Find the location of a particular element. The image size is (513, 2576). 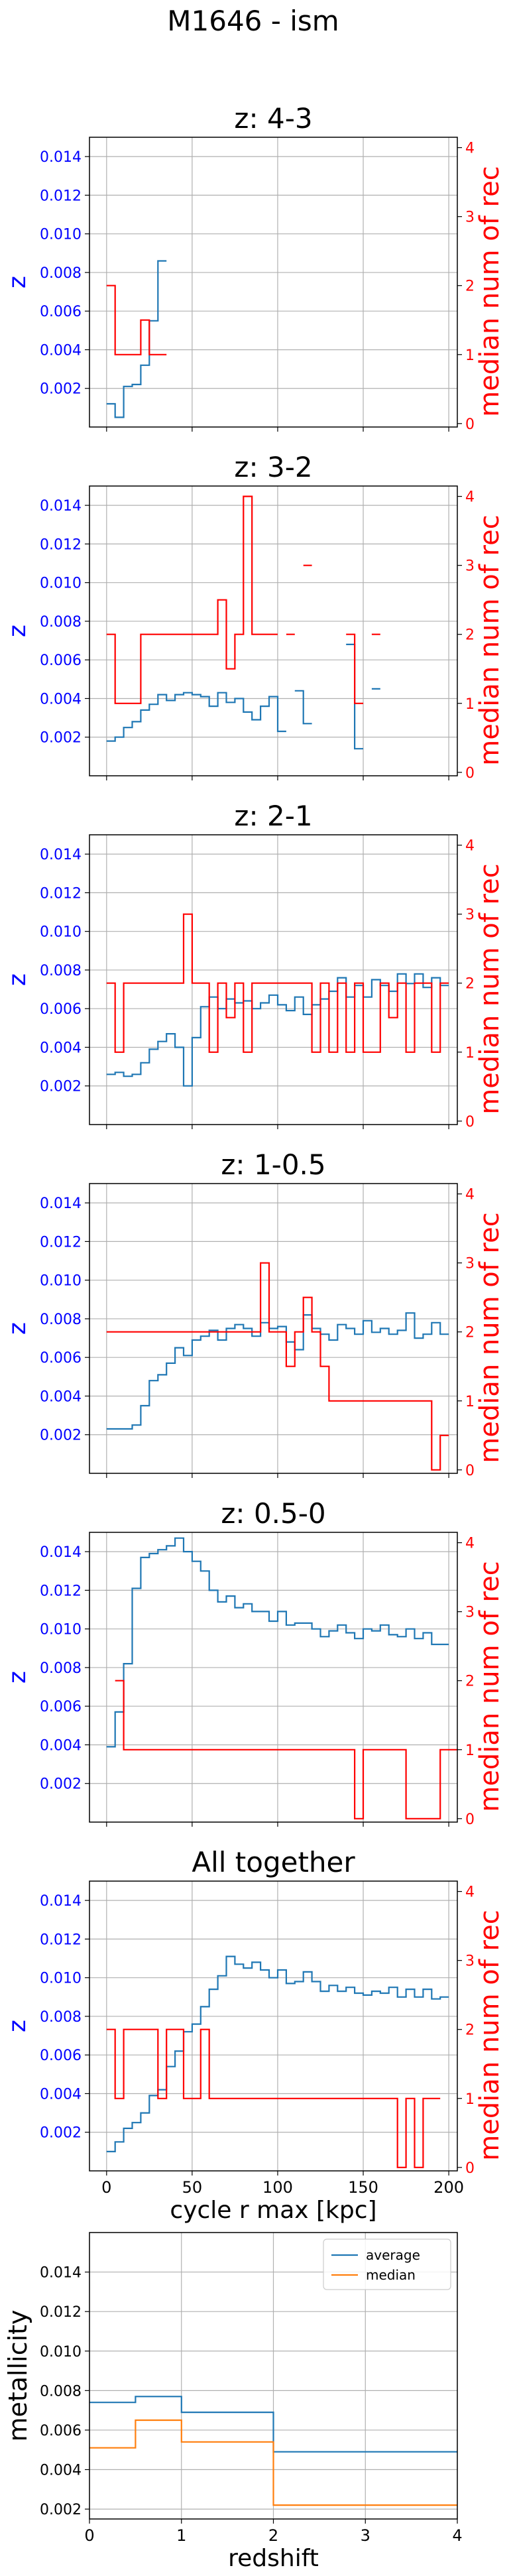

x-tick-label: 4 is located at coordinates (457, 2535).